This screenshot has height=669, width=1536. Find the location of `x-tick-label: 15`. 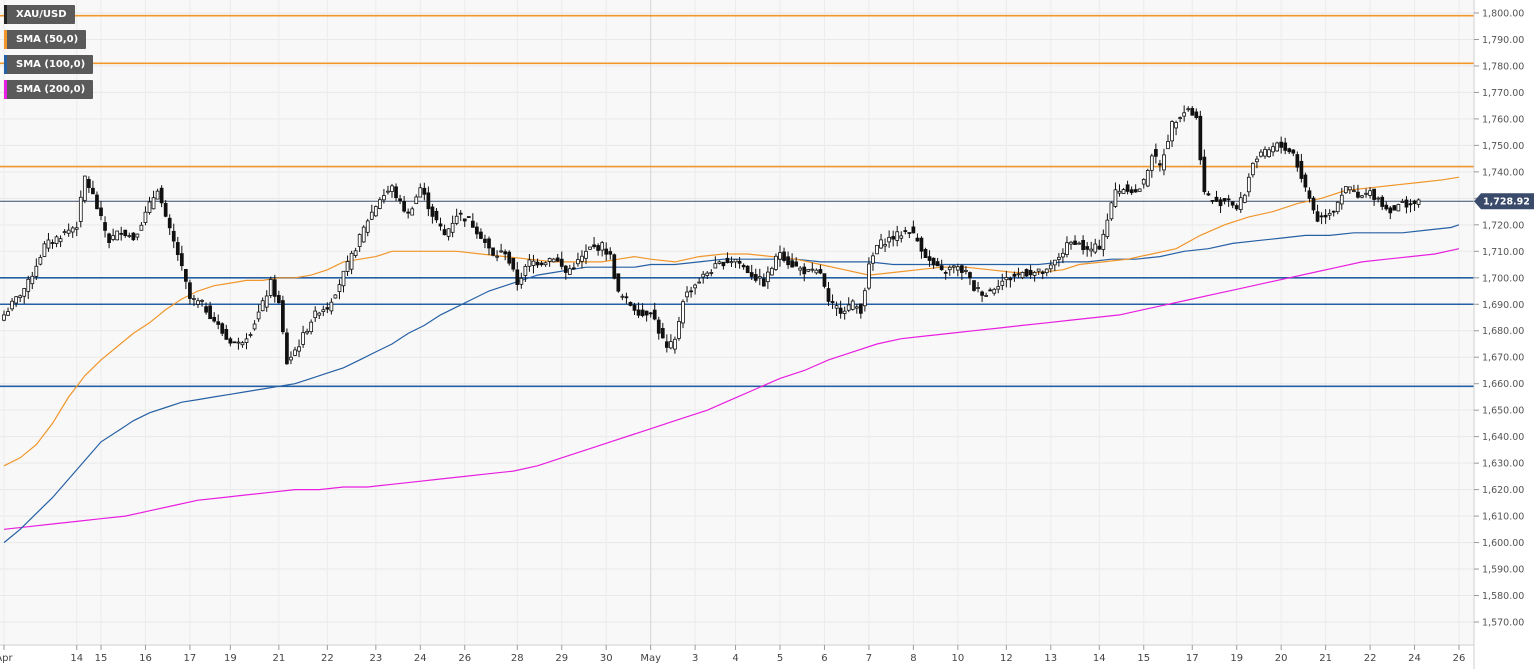

x-tick-label: 15 is located at coordinates (1143, 658).